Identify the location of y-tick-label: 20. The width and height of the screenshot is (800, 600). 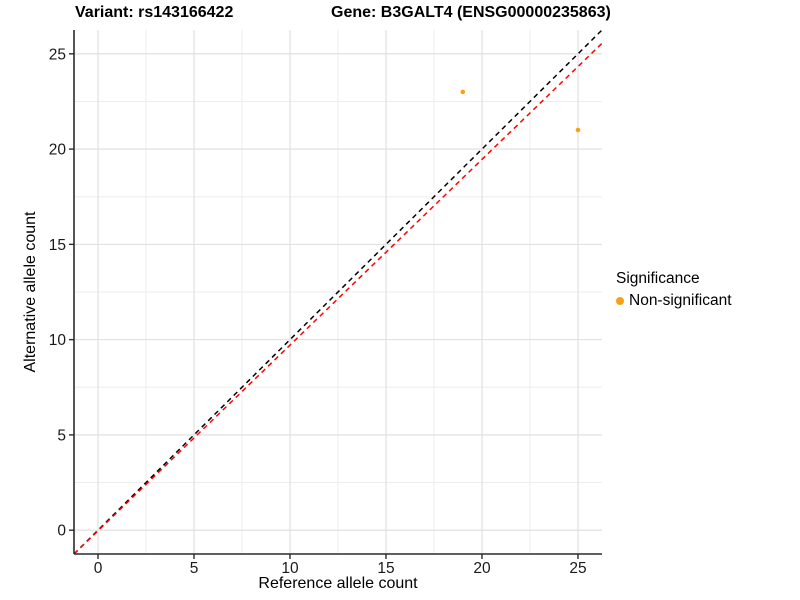
(58, 150).